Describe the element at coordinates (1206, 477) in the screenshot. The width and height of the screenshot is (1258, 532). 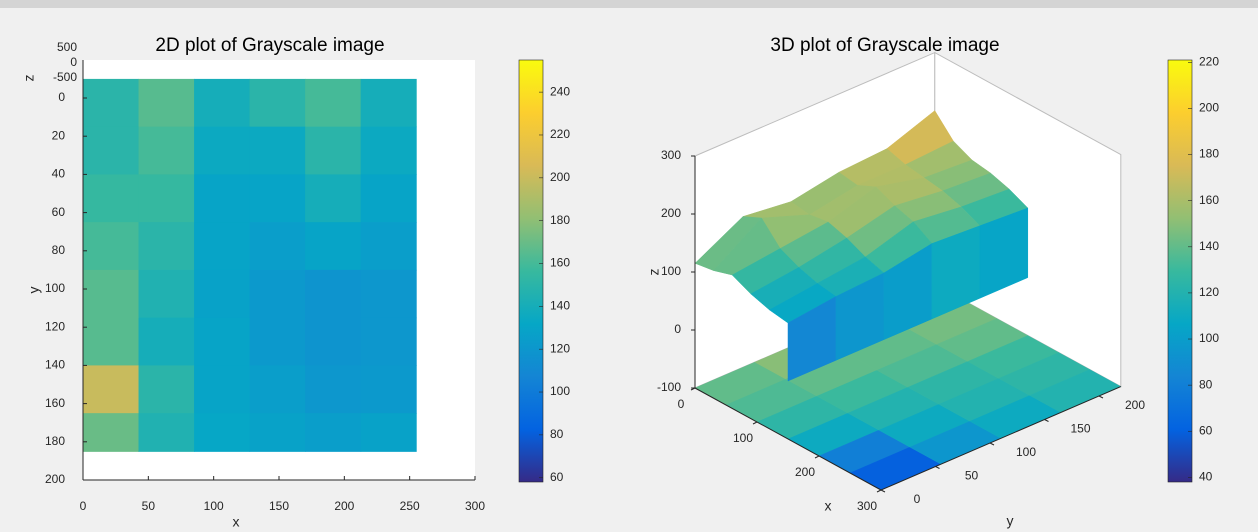
I see `colorbar-tick-label: 40` at that location.